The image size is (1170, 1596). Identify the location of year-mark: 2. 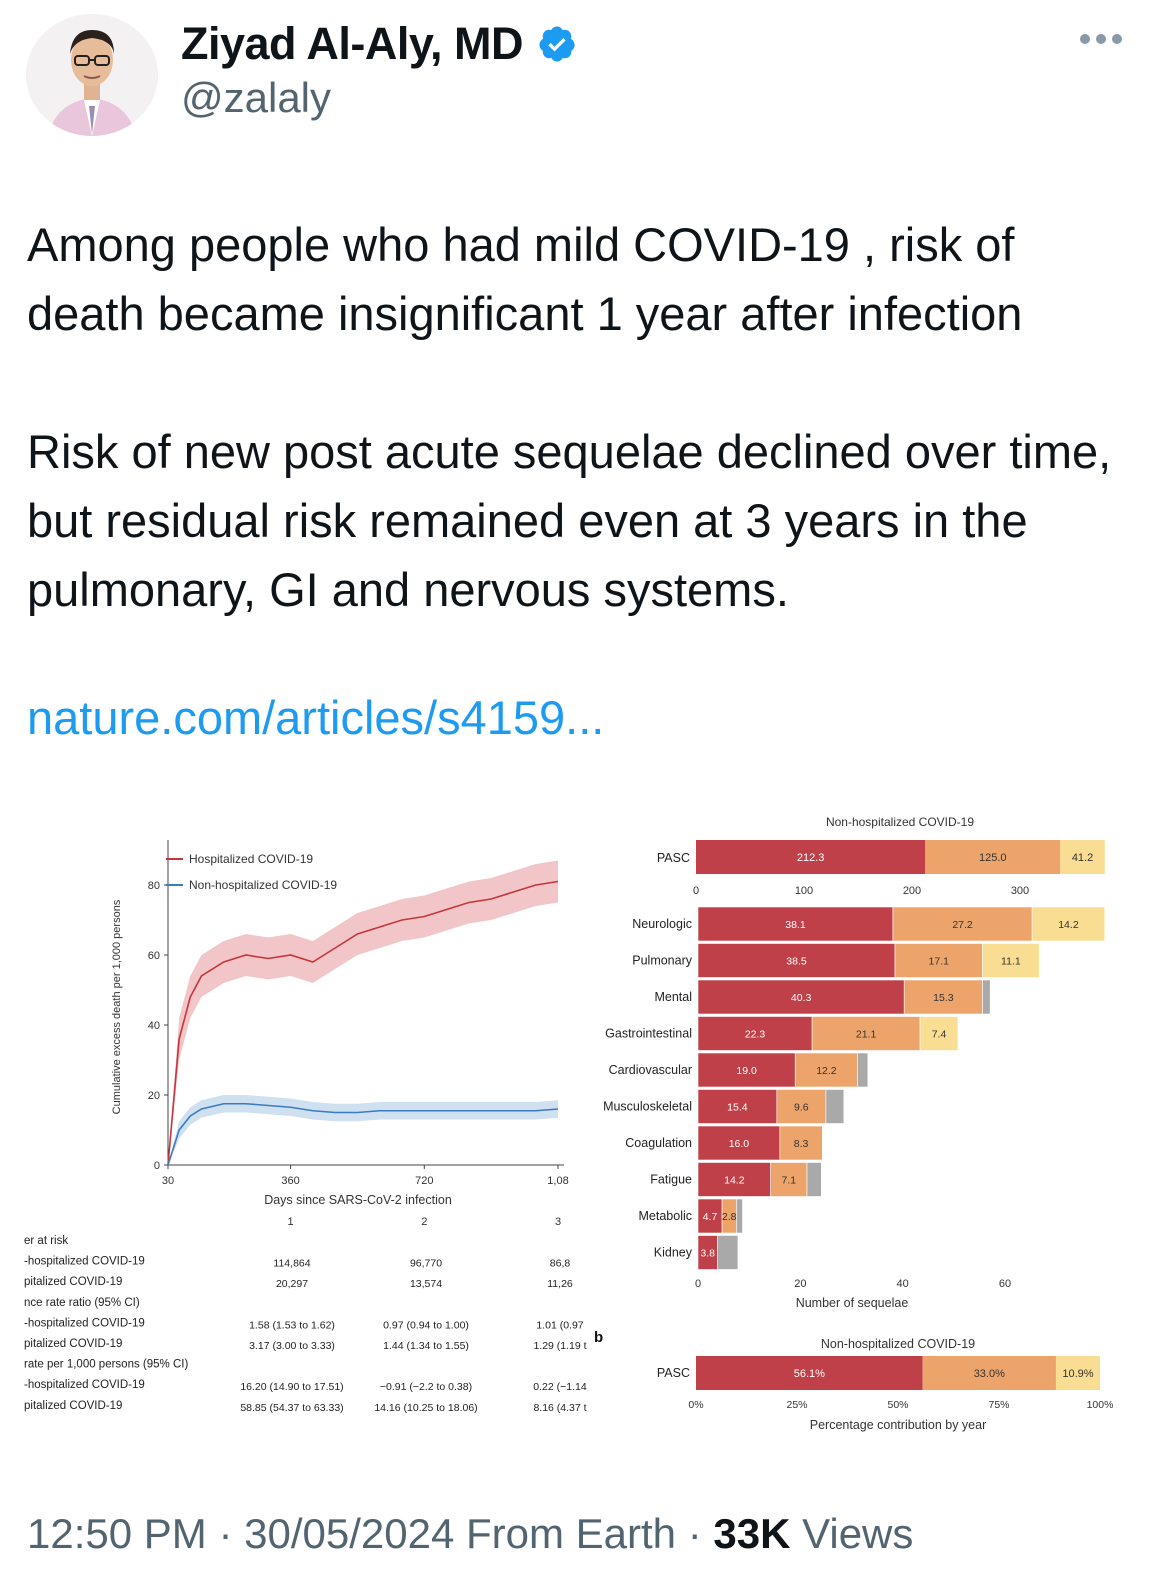
(424, 1222).